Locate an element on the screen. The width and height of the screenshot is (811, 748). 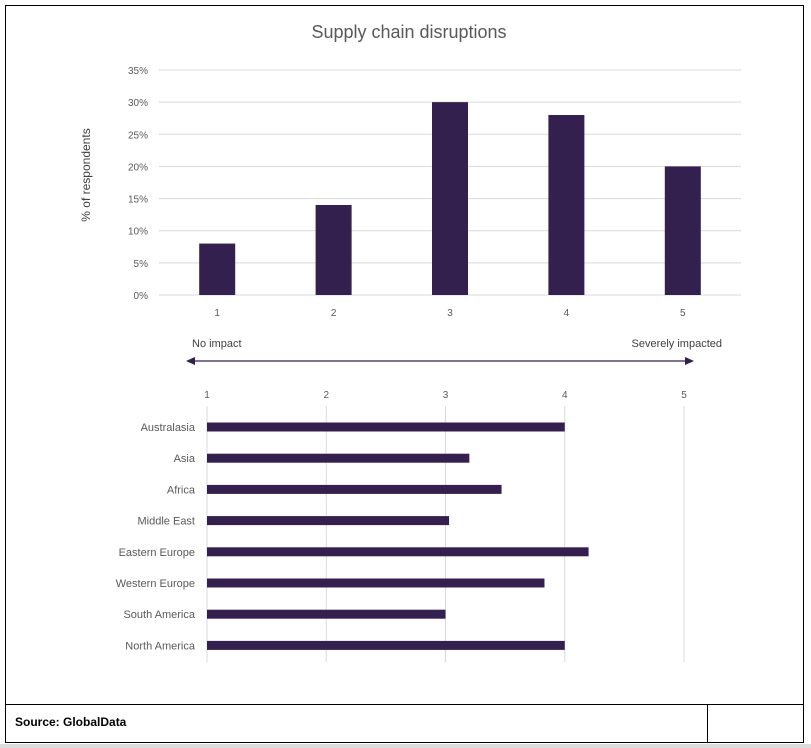
footer-divider is located at coordinates (404, 704).